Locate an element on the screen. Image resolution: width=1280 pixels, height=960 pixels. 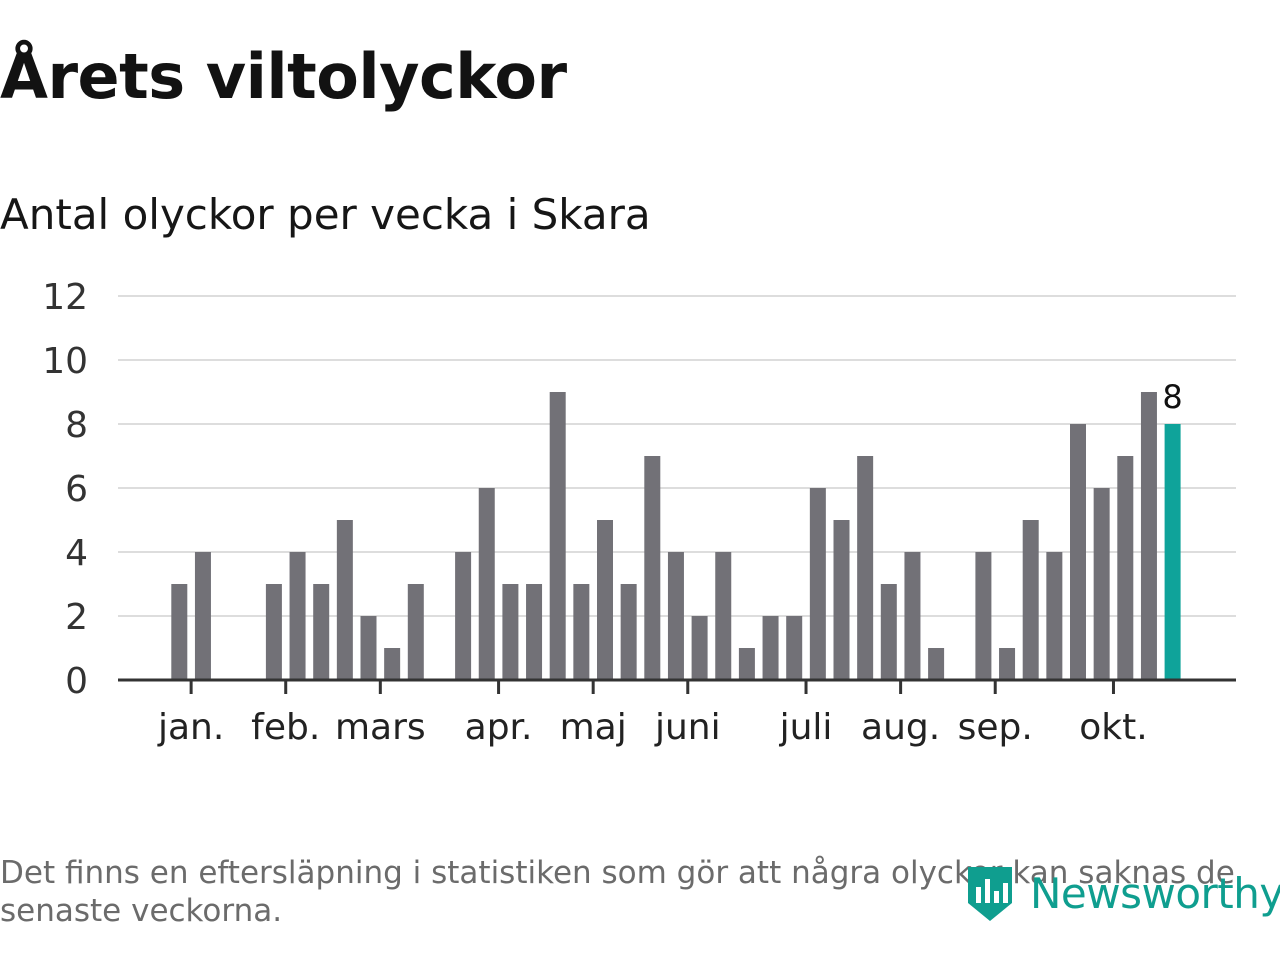
x-tick-label: okt. is located at coordinates (1113, 727).